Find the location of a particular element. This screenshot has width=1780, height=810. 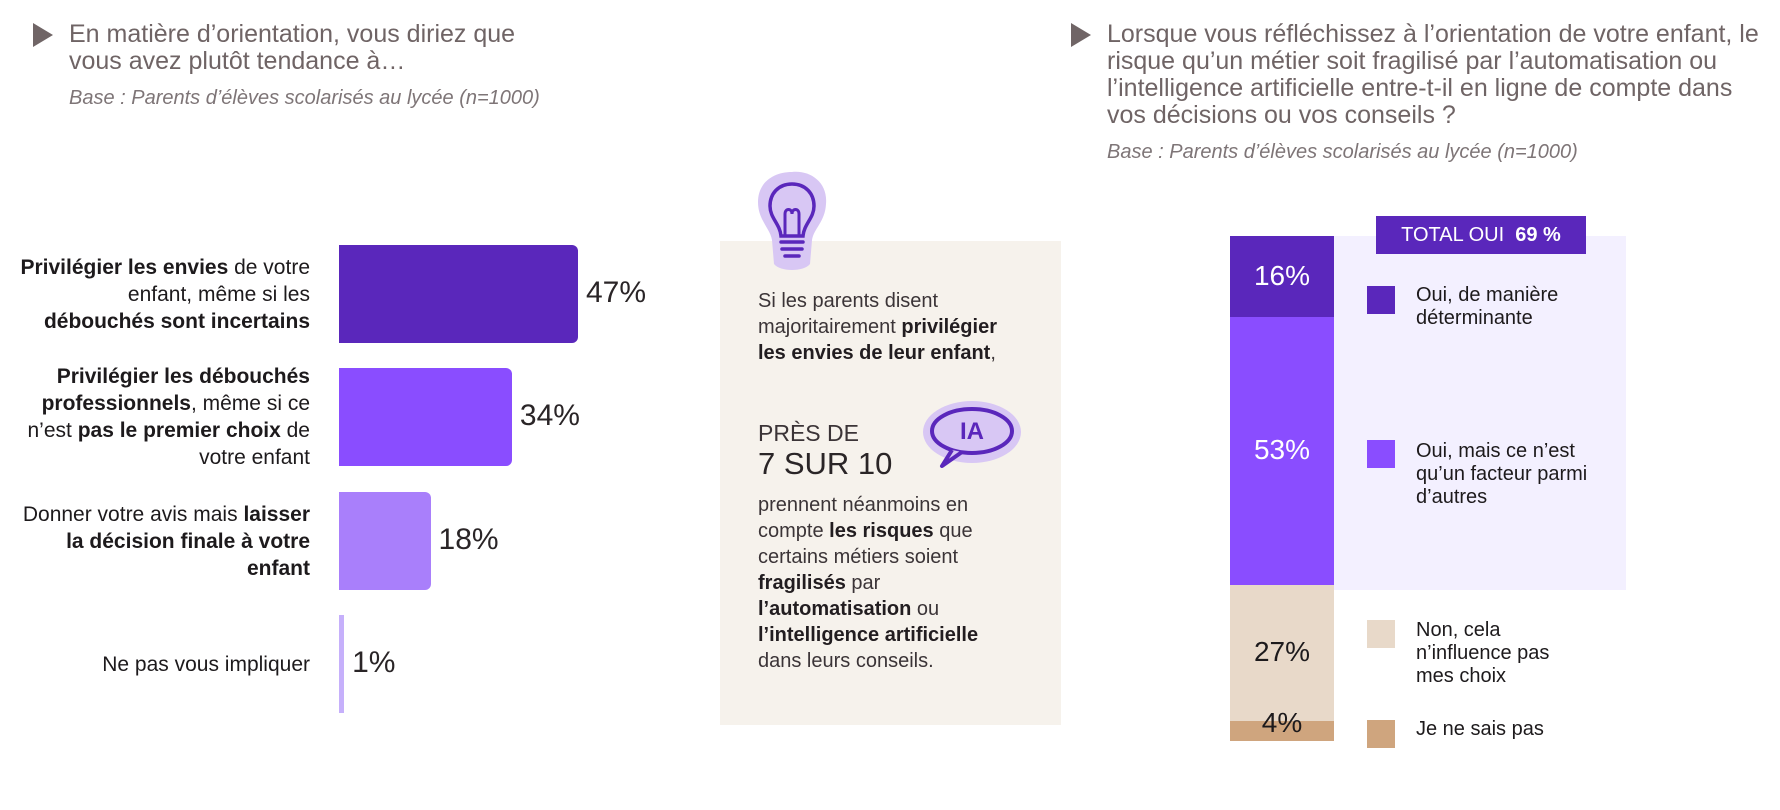

segment-value-label: 27% is located at coordinates (1282, 651).